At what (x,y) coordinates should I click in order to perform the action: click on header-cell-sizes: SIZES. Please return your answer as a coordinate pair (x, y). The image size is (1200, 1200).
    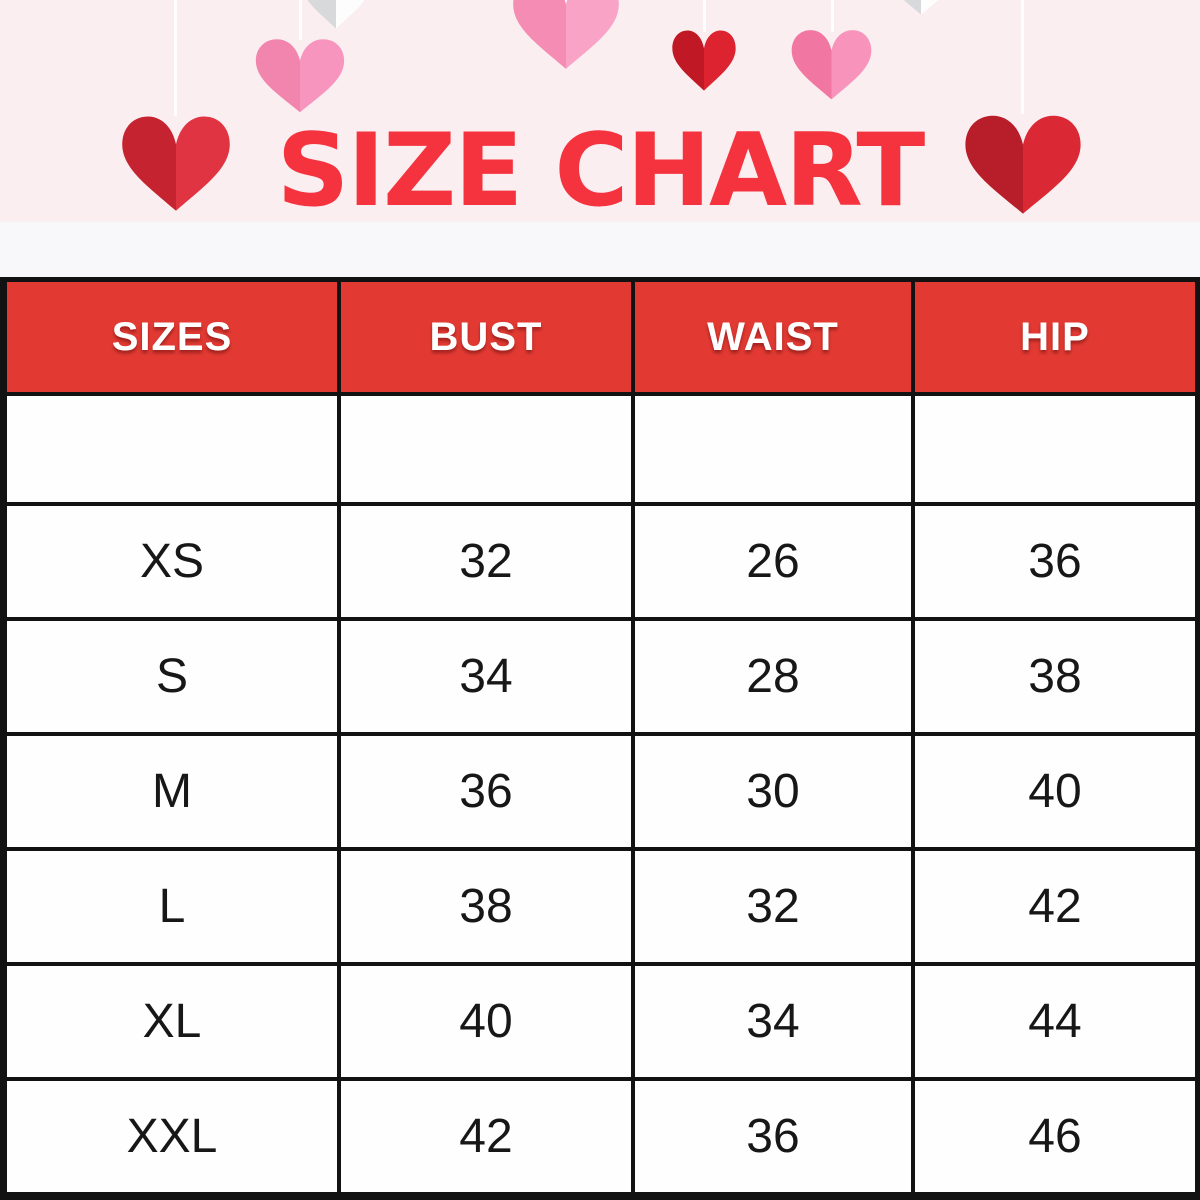
    Looking at the image, I should click on (172, 337).